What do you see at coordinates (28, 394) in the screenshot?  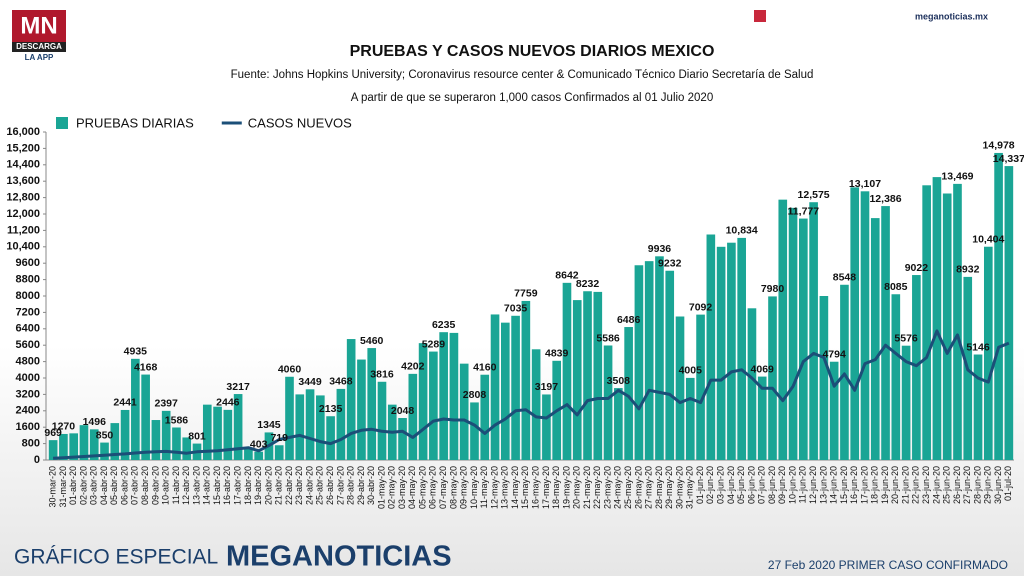 I see `y-tick-label: 3200` at bounding box center [28, 394].